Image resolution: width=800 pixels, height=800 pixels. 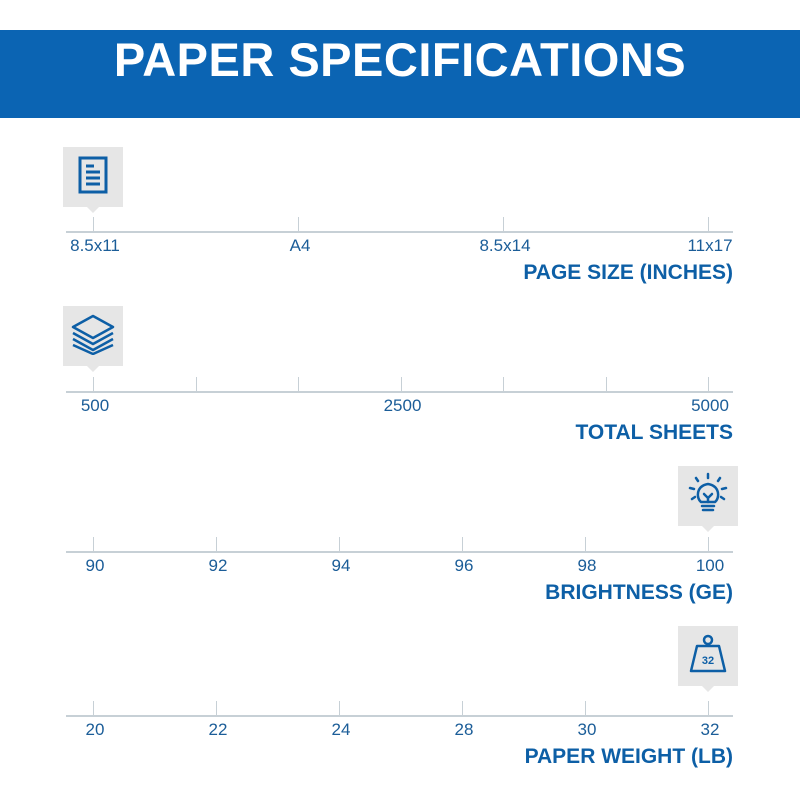 I want to click on header-banner: PAPER SPECIFICATIONS, so click(x=400, y=74).